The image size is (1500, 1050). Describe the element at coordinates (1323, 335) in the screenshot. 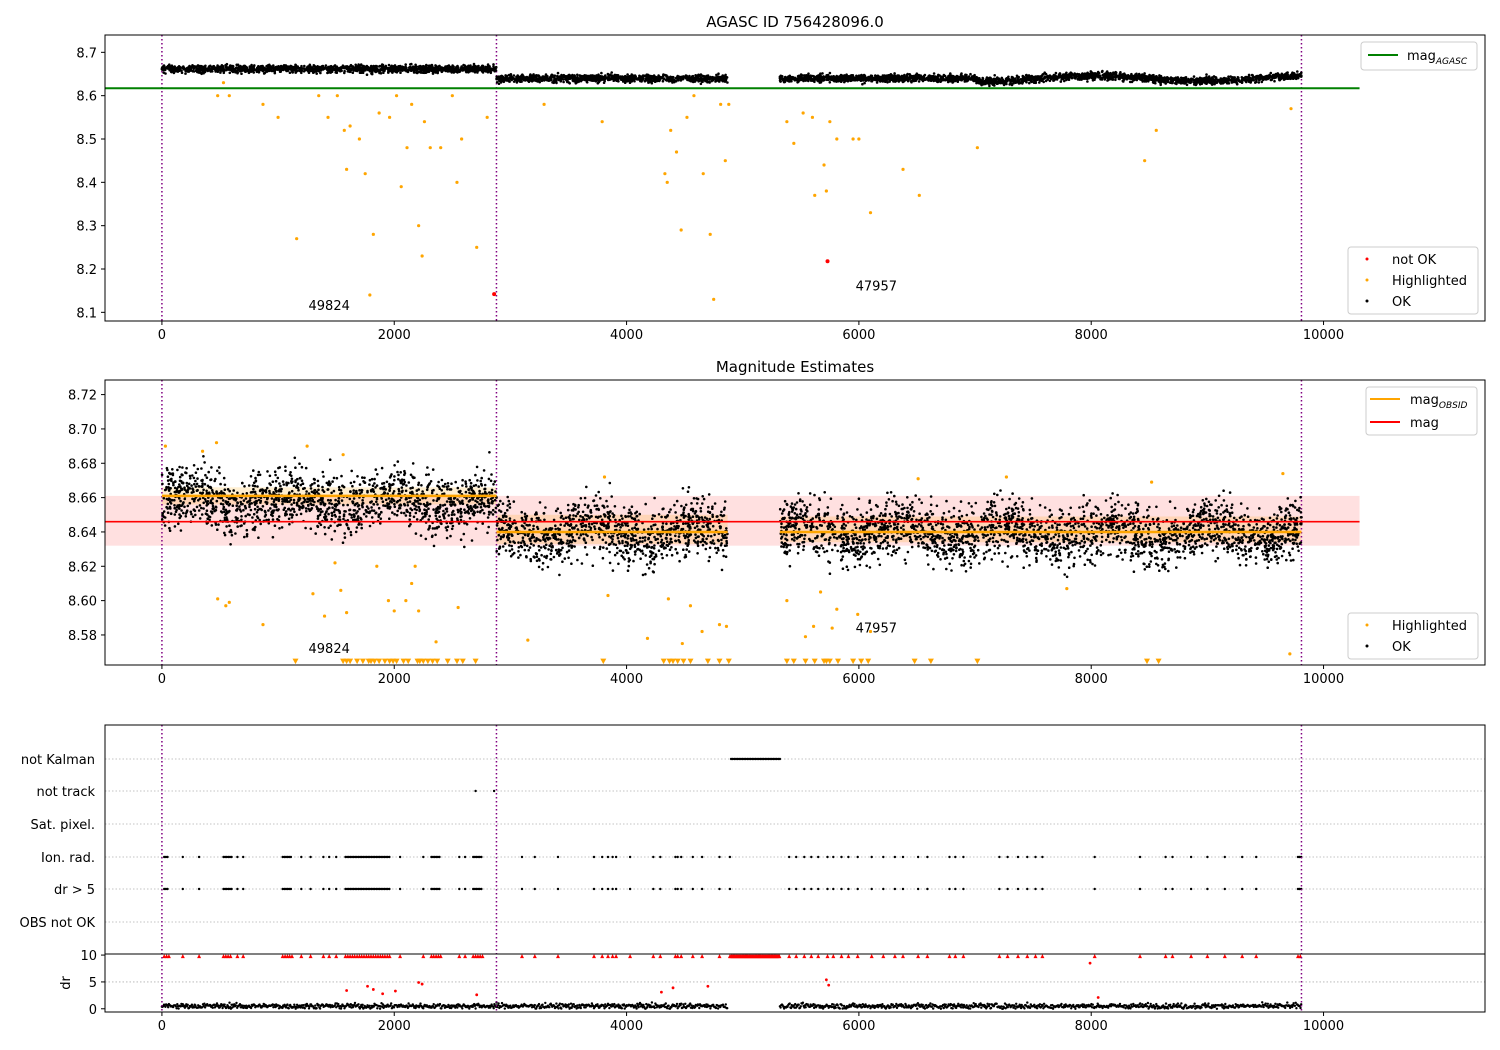

I see `x-tick-label: 10000` at that location.